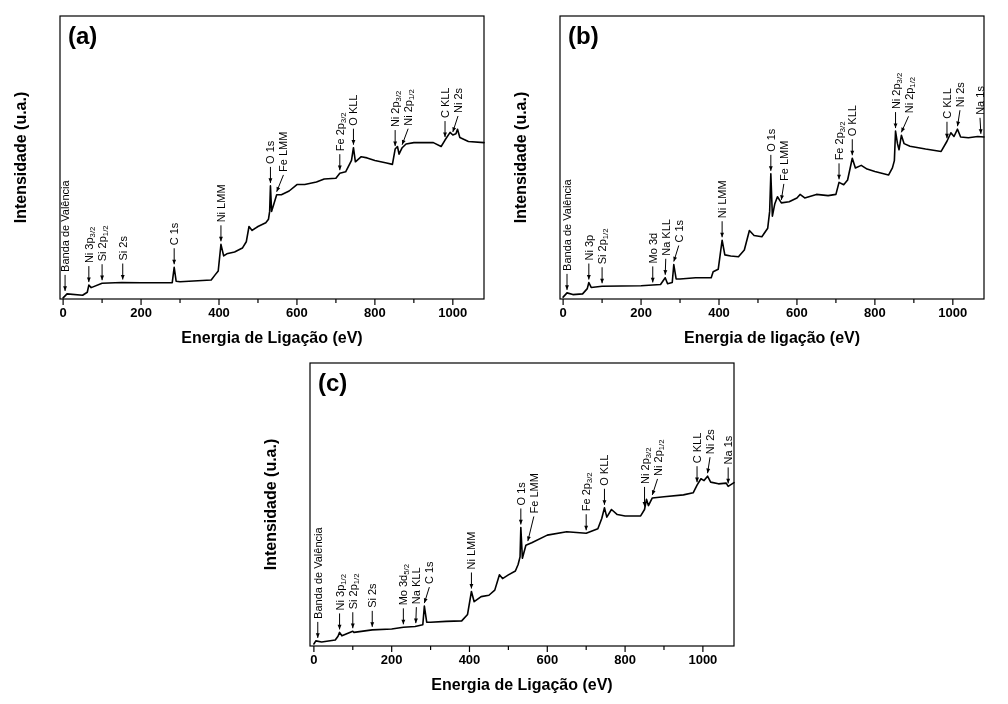 The width and height of the screenshot is (1008, 704). What do you see at coordinates (652, 248) in the screenshot?
I see `annotation: Mo 3d` at bounding box center [652, 248].